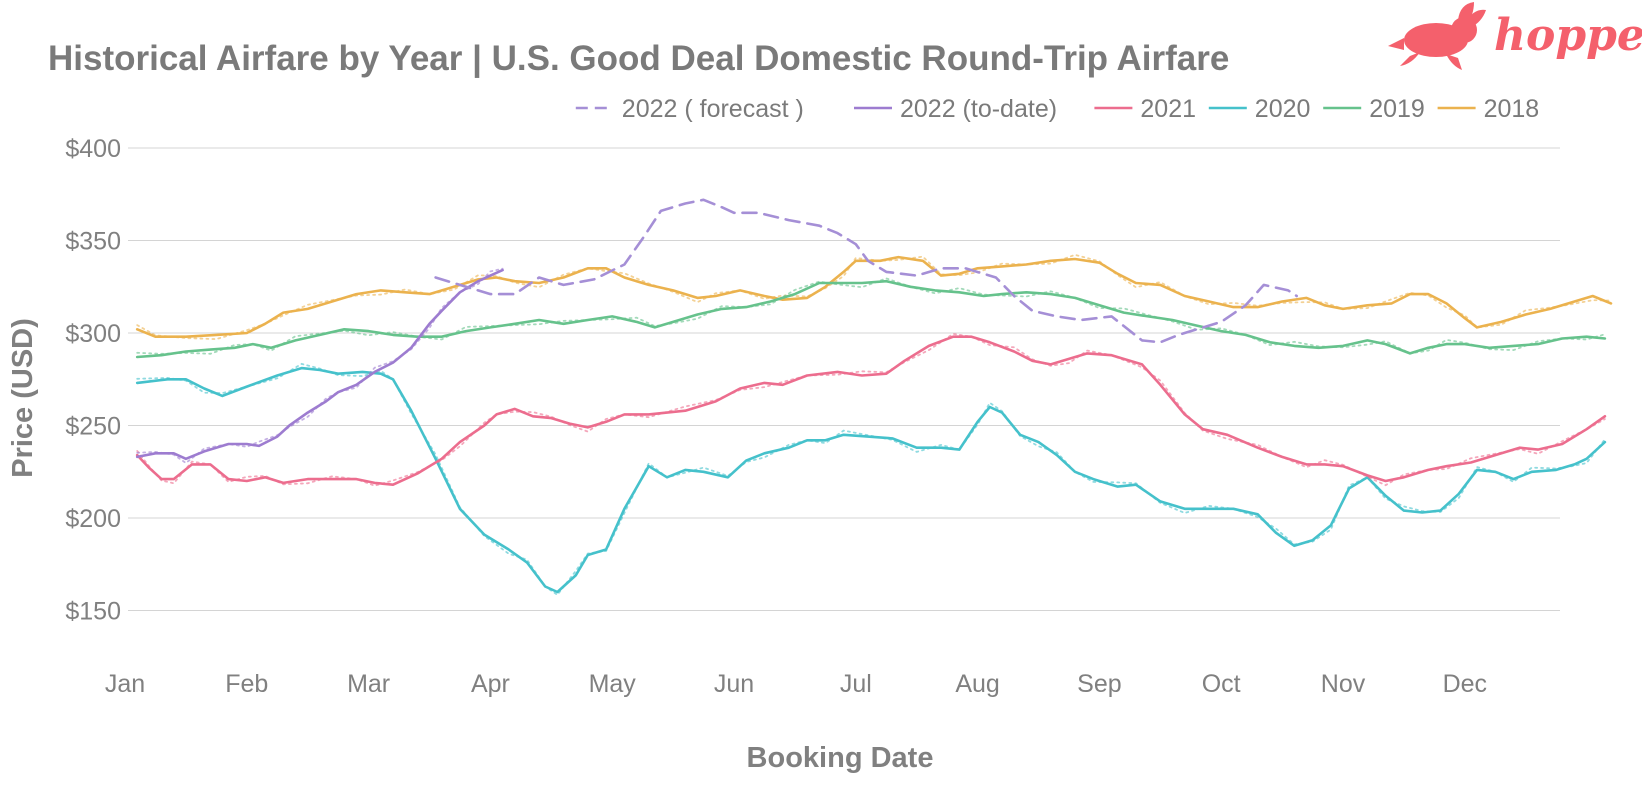 The height and width of the screenshot is (788, 1642). Describe the element at coordinates (734, 684) in the screenshot. I see `x-tick-label: Jun` at that location.